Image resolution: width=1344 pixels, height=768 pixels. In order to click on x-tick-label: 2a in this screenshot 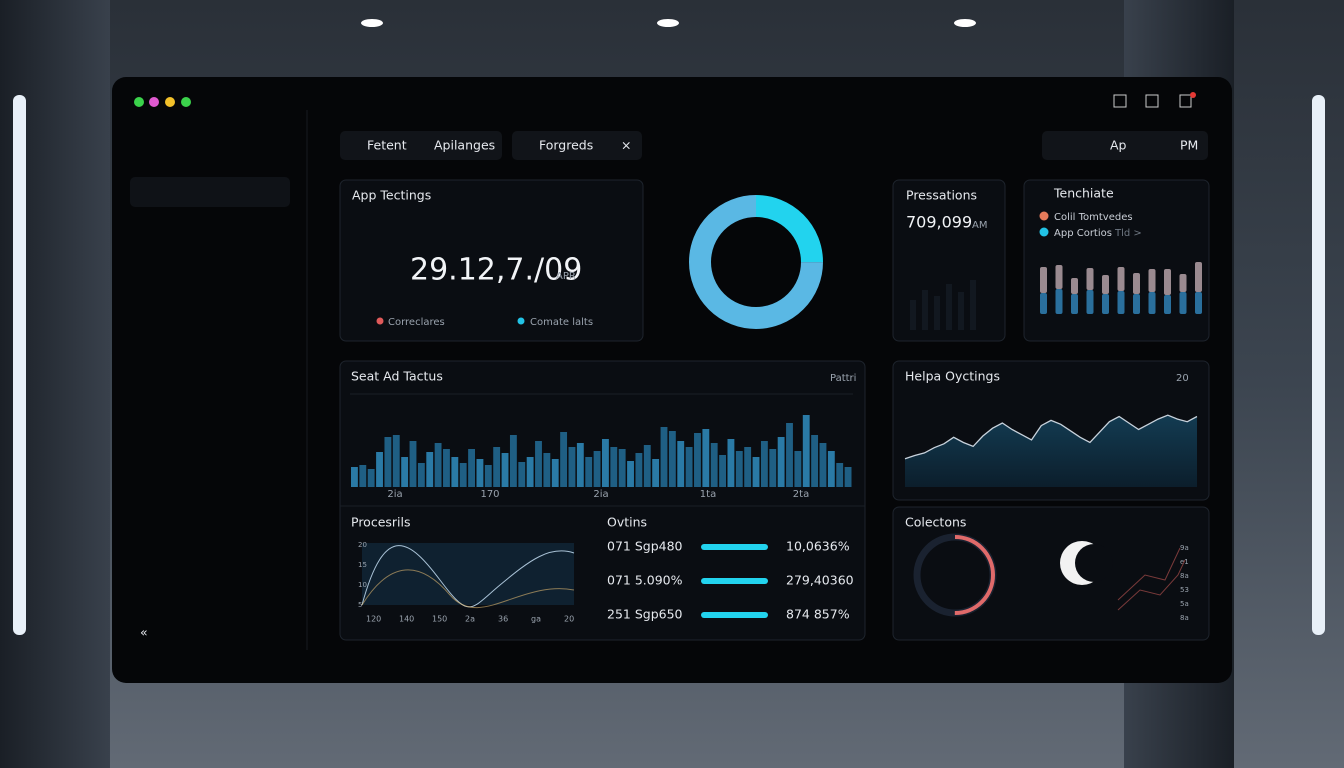, I will do `click(470, 619)`.